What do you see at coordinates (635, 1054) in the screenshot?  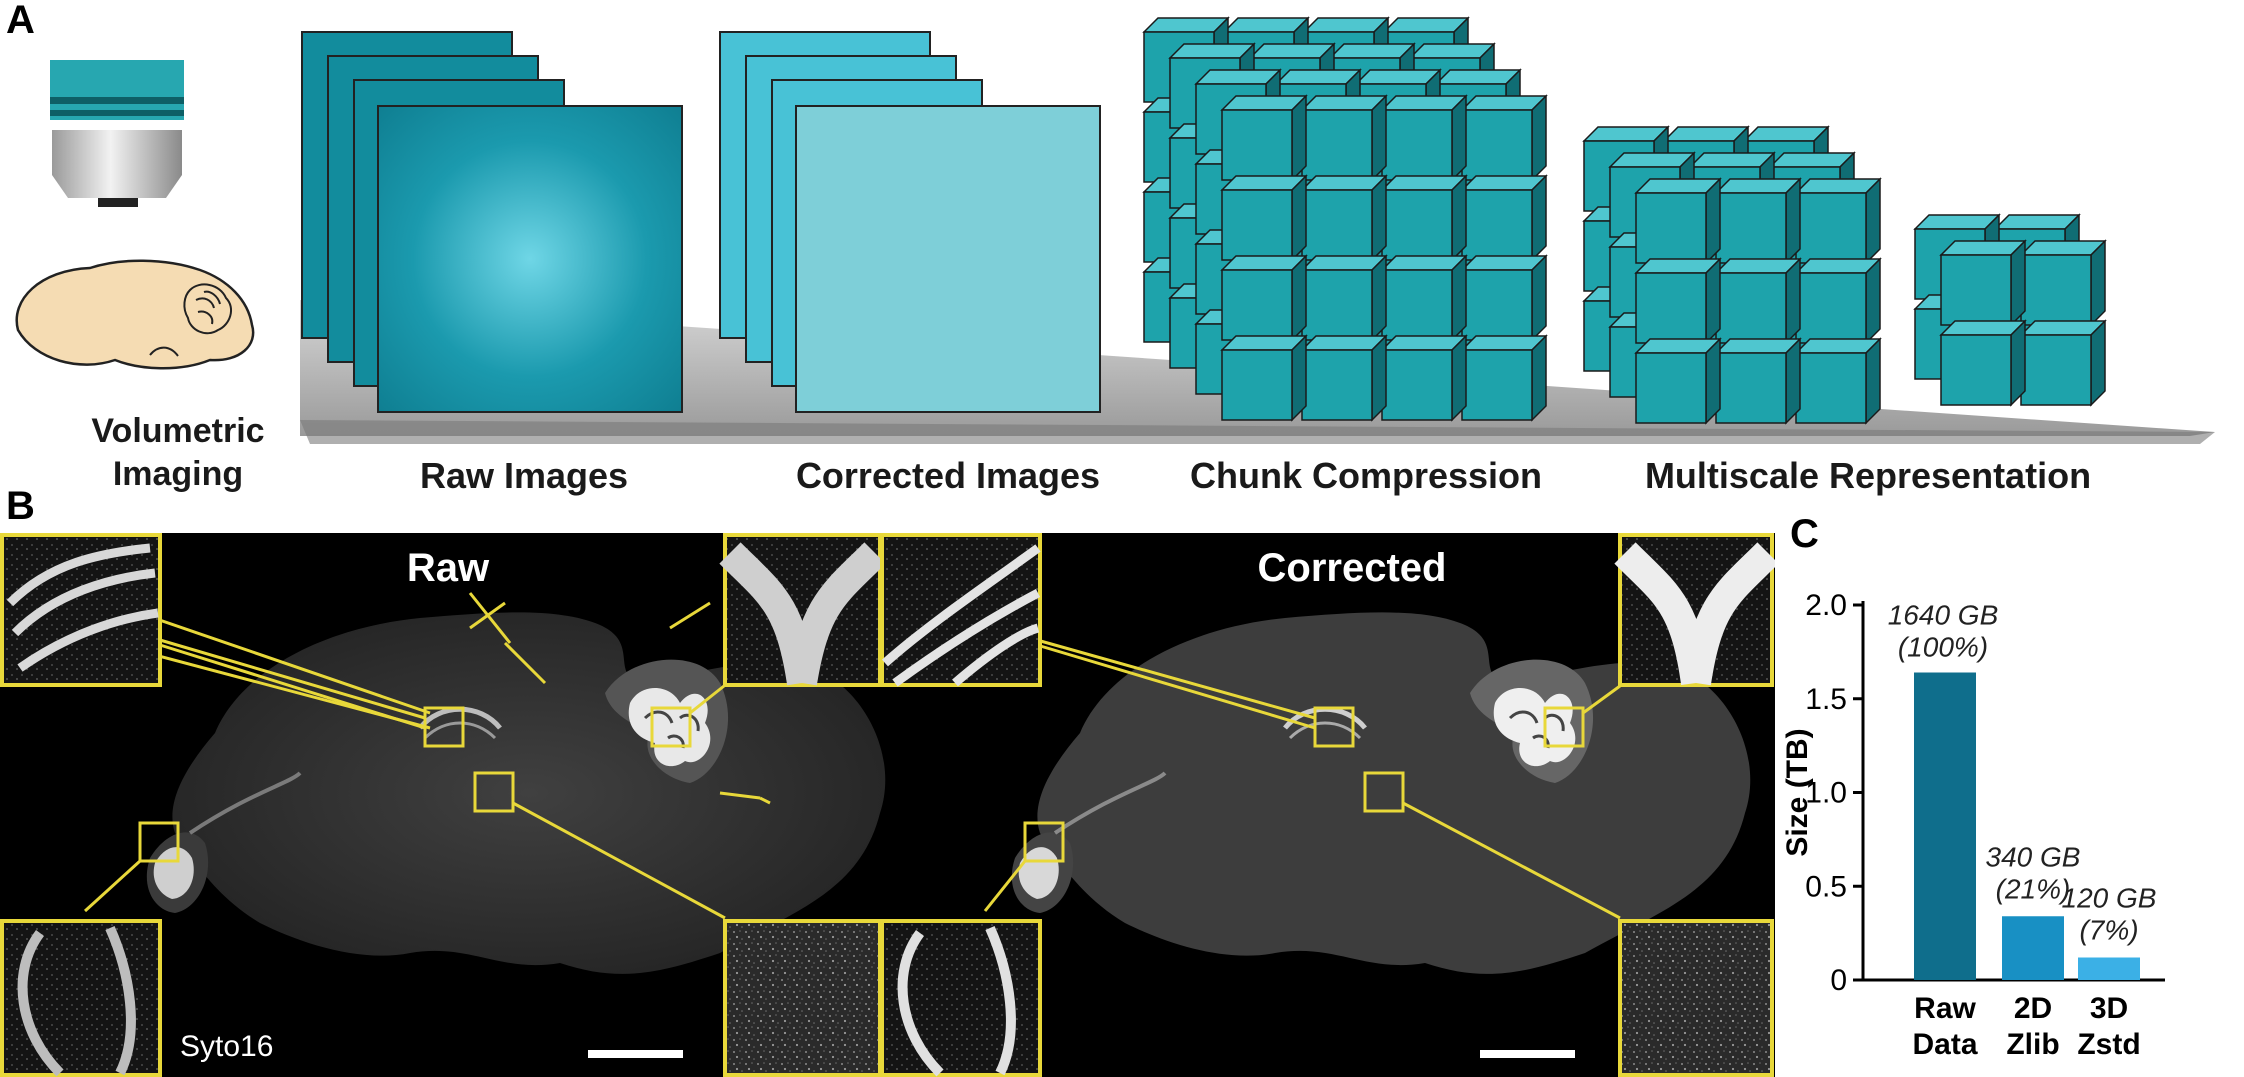 I see `scale-bar-raw` at bounding box center [635, 1054].